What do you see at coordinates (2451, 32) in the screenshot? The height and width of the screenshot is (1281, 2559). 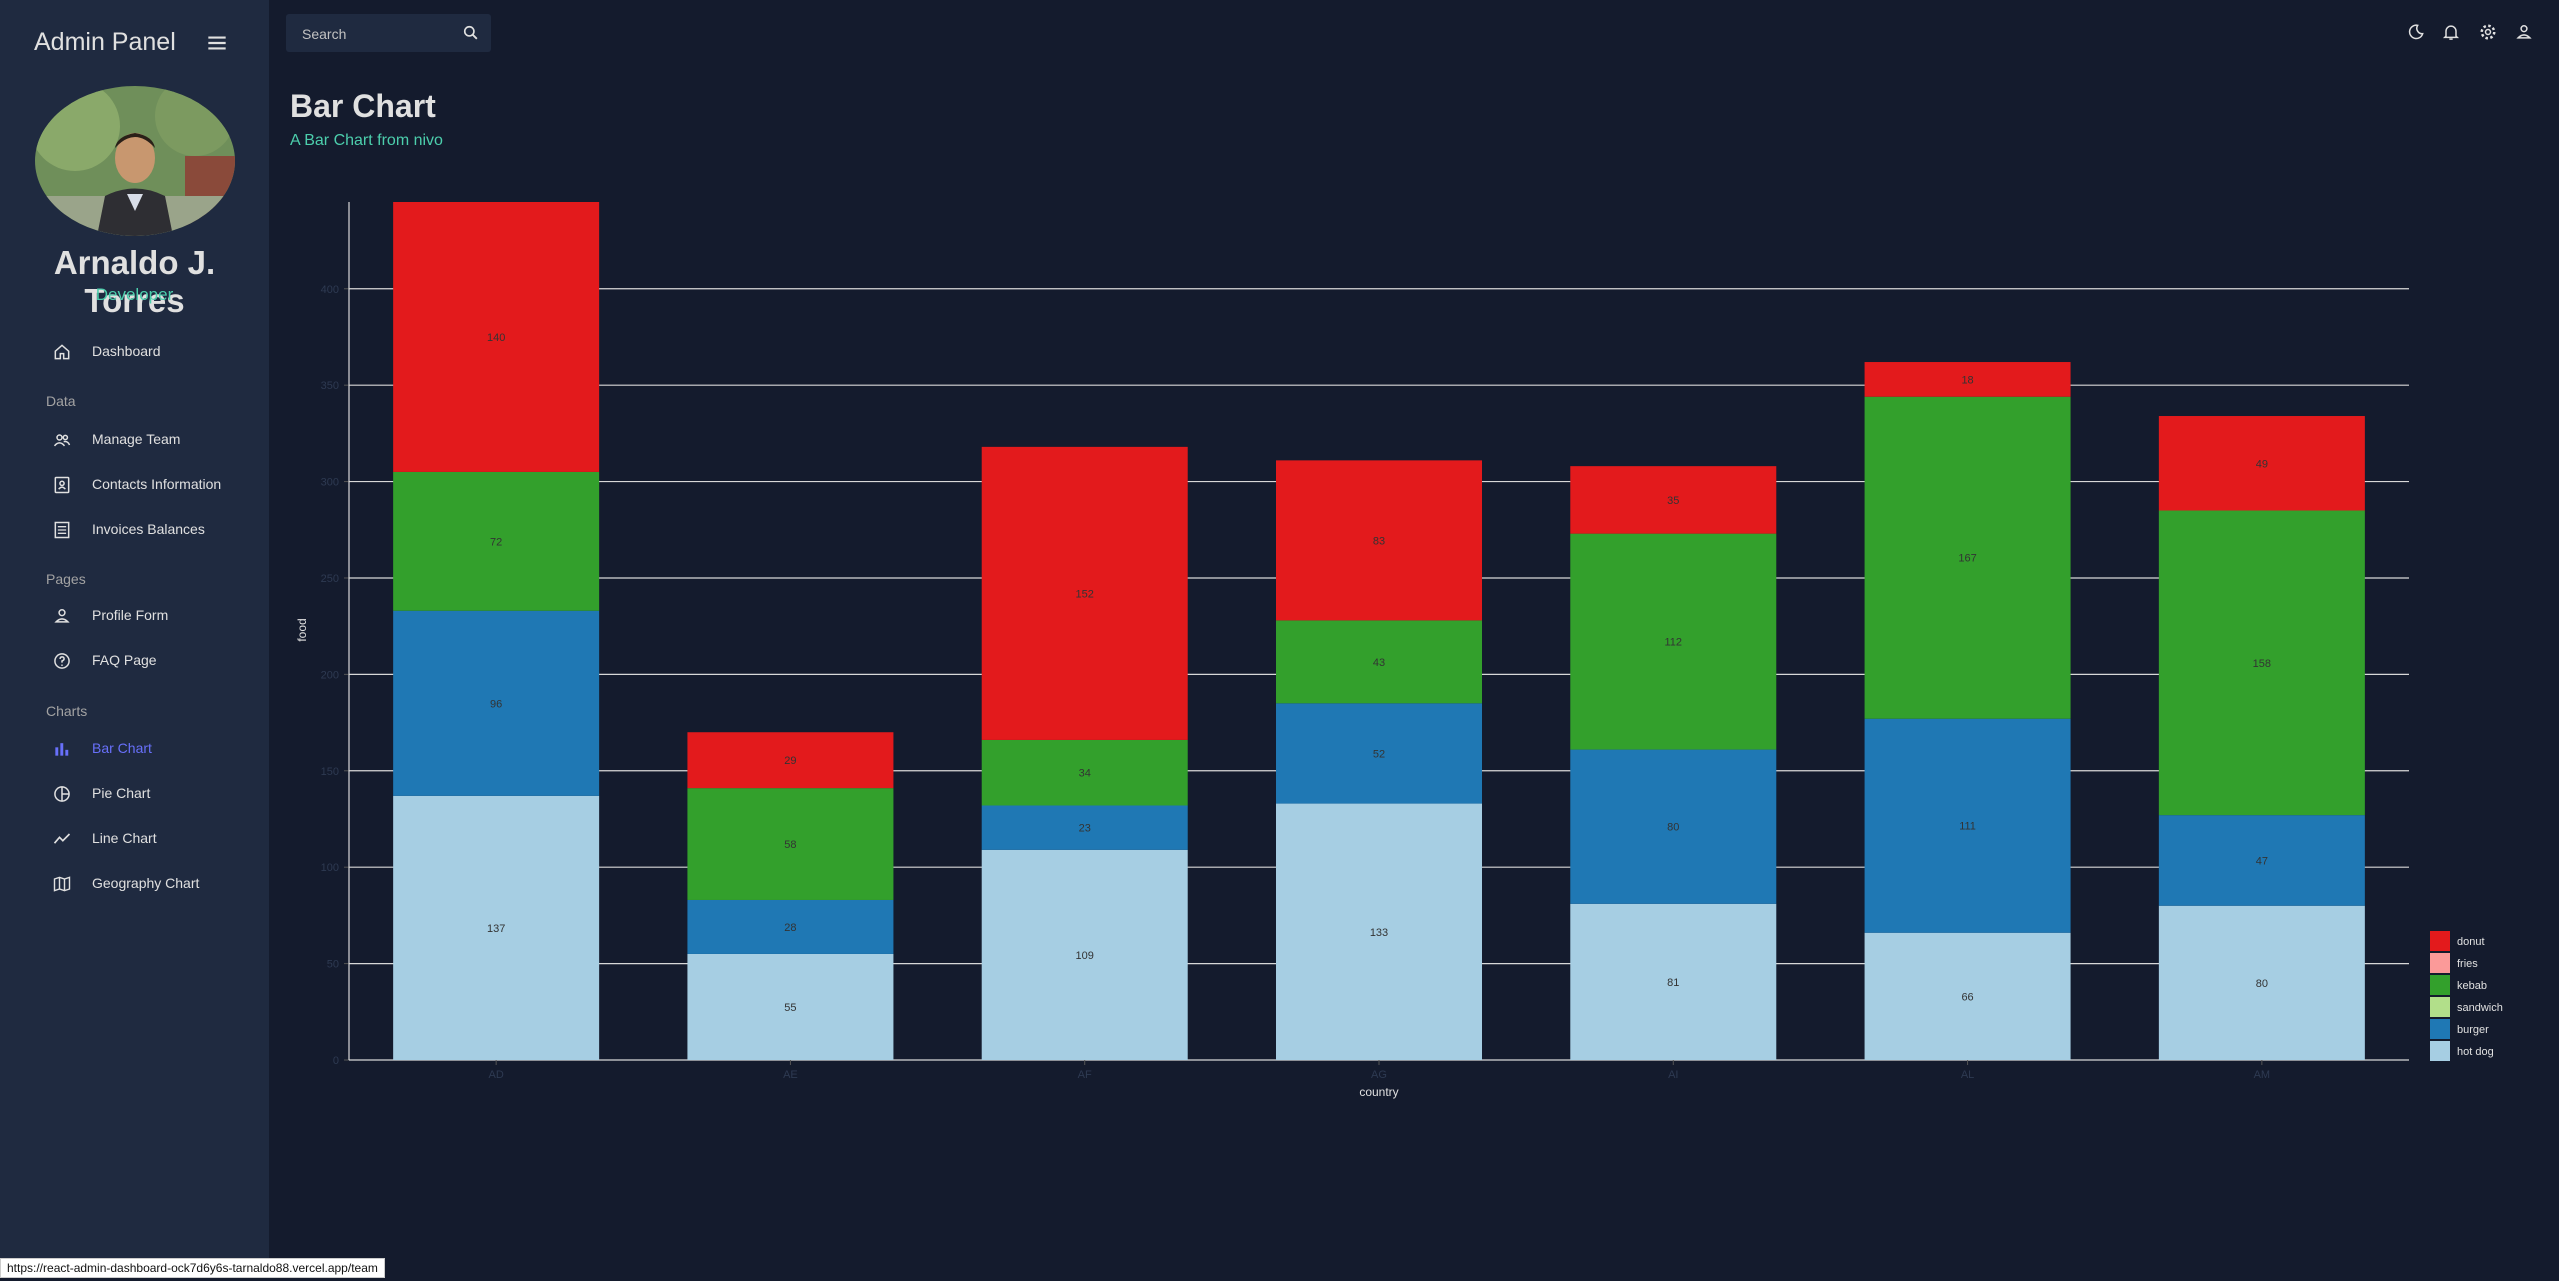 I see `notifications-icon` at bounding box center [2451, 32].